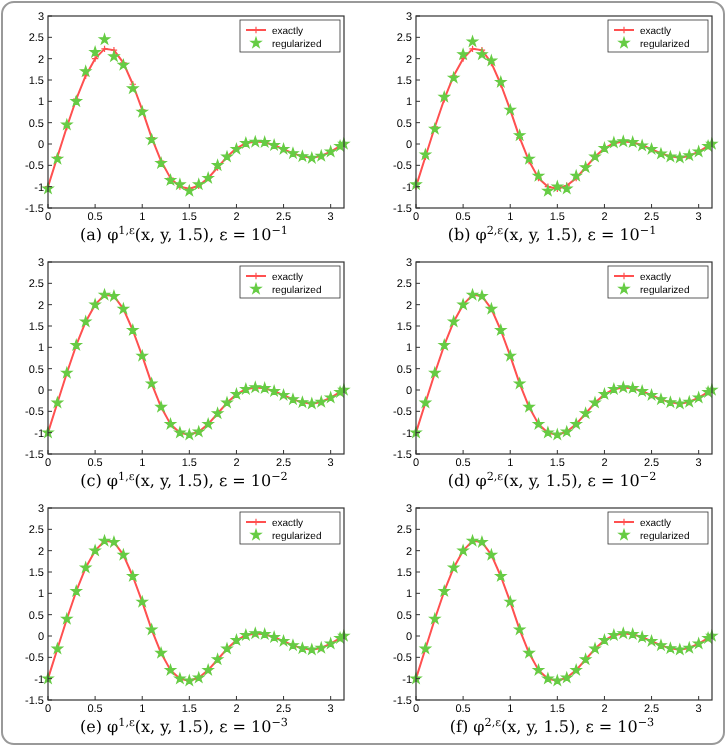  Describe the element at coordinates (184, 726) in the screenshot. I see `x-axis-title: (e) φ$^{1,ε}$(x, y, 1.5), ε = 10$^{−3}$` at that location.